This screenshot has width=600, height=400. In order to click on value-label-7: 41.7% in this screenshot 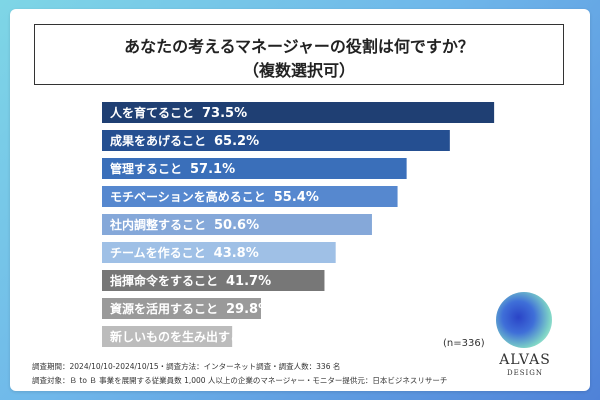, I will do `click(248, 281)`.